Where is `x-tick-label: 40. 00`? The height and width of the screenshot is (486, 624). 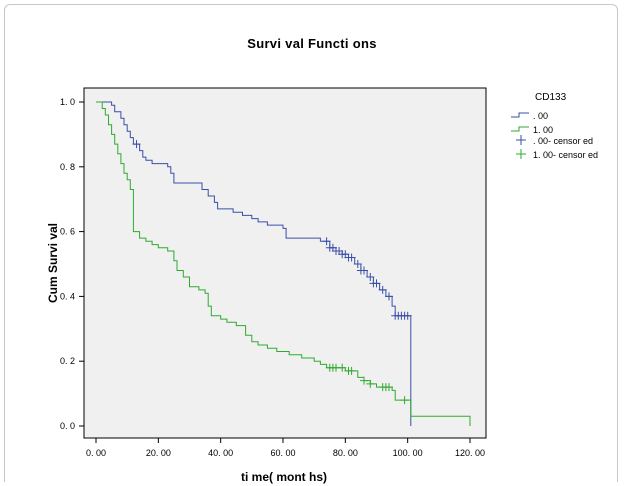 x-tick-label: 40. 00 is located at coordinates (220, 453).